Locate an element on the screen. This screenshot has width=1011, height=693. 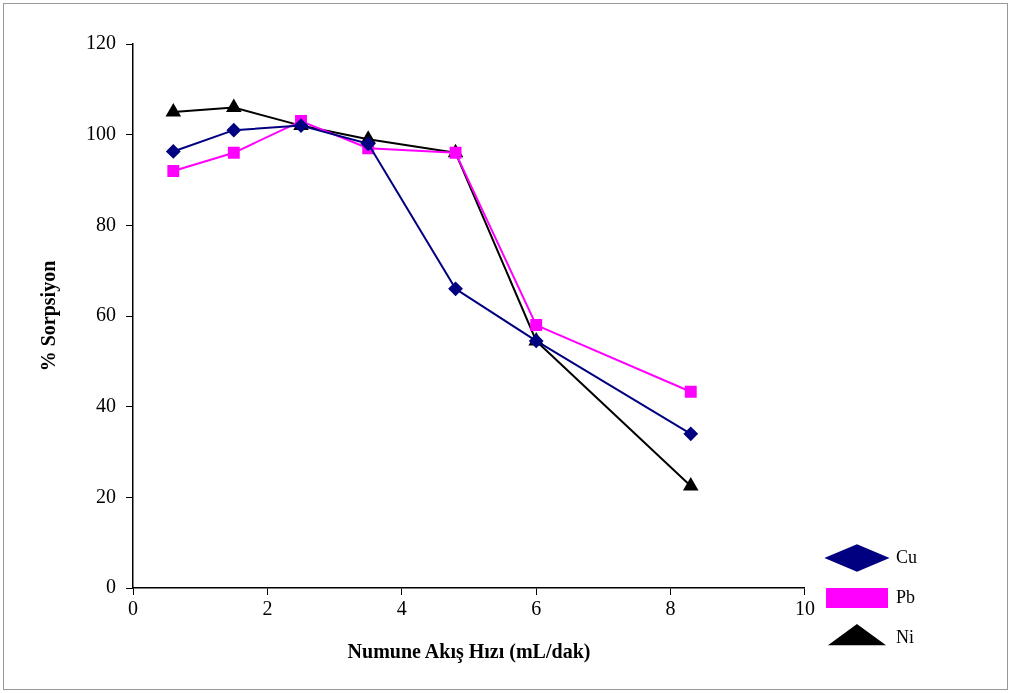
legend-label: Pb is located at coordinates (905, 596).